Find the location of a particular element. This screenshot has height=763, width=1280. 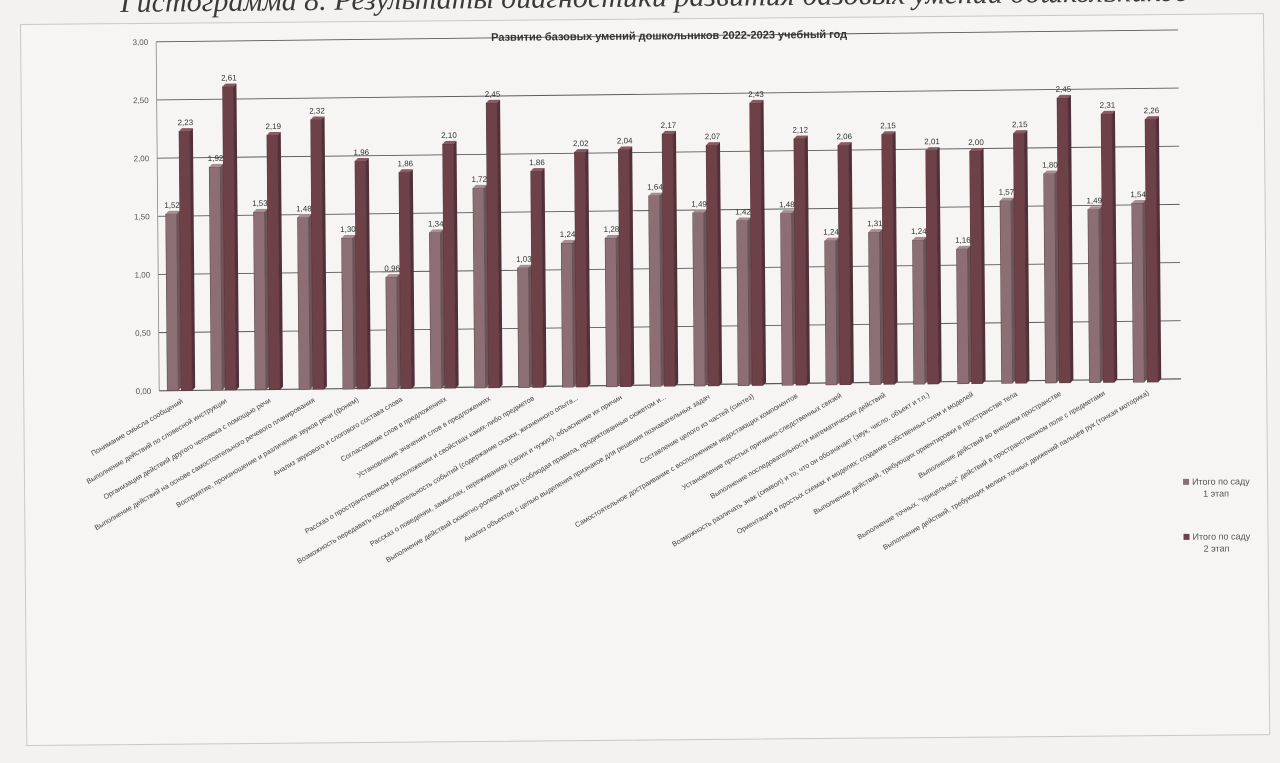

value-label: 1,92 is located at coordinates (216, 158).